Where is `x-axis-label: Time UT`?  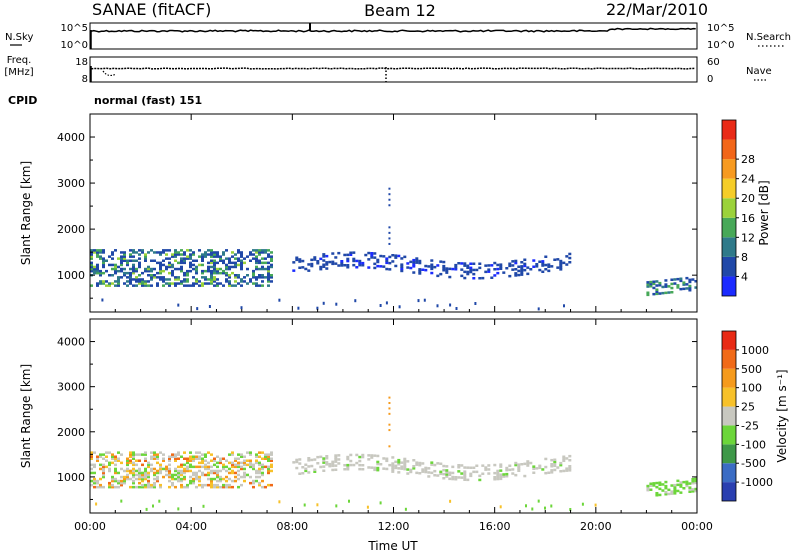
x-axis-label: Time UT is located at coordinates (392, 546).